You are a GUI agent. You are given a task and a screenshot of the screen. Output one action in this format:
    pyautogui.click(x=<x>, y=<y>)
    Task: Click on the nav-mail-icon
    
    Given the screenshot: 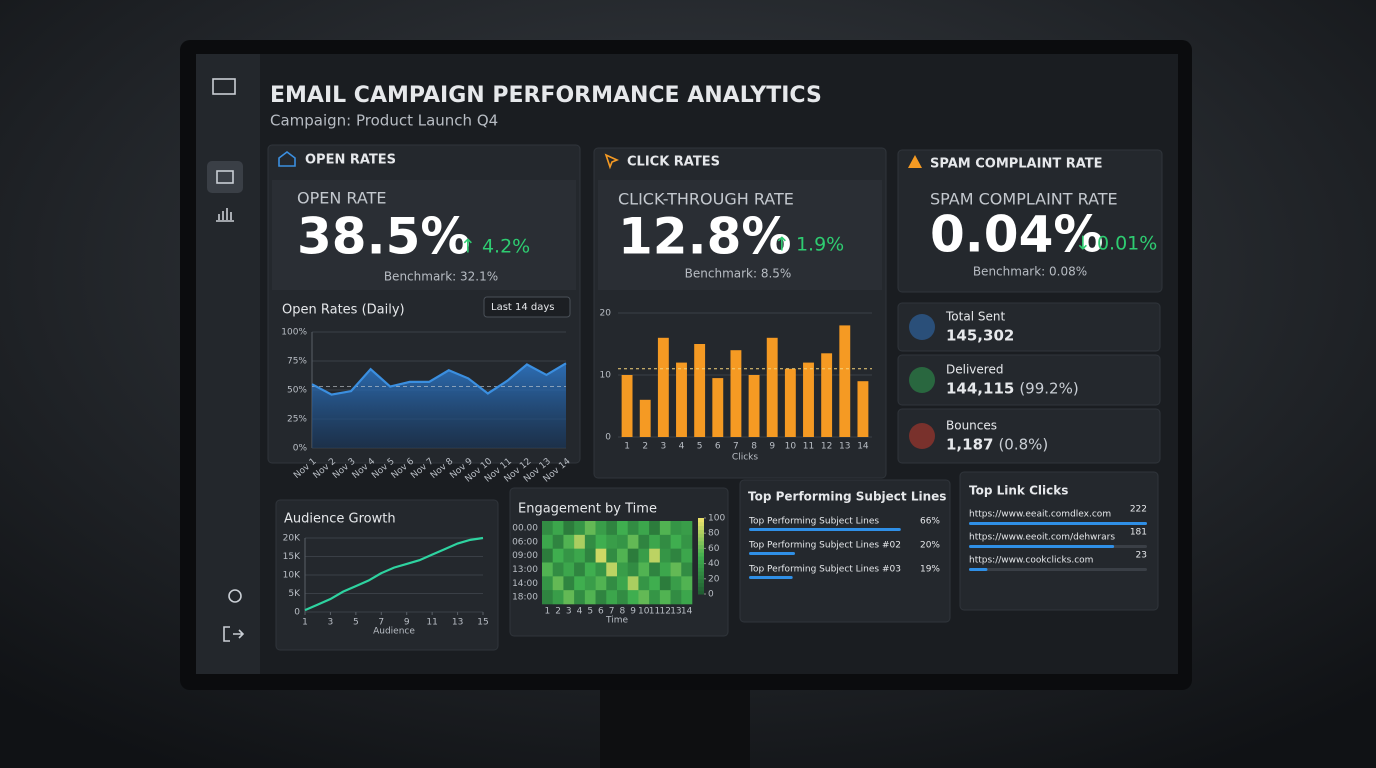 What is the action you would take?
    pyautogui.click(x=225, y=177)
    